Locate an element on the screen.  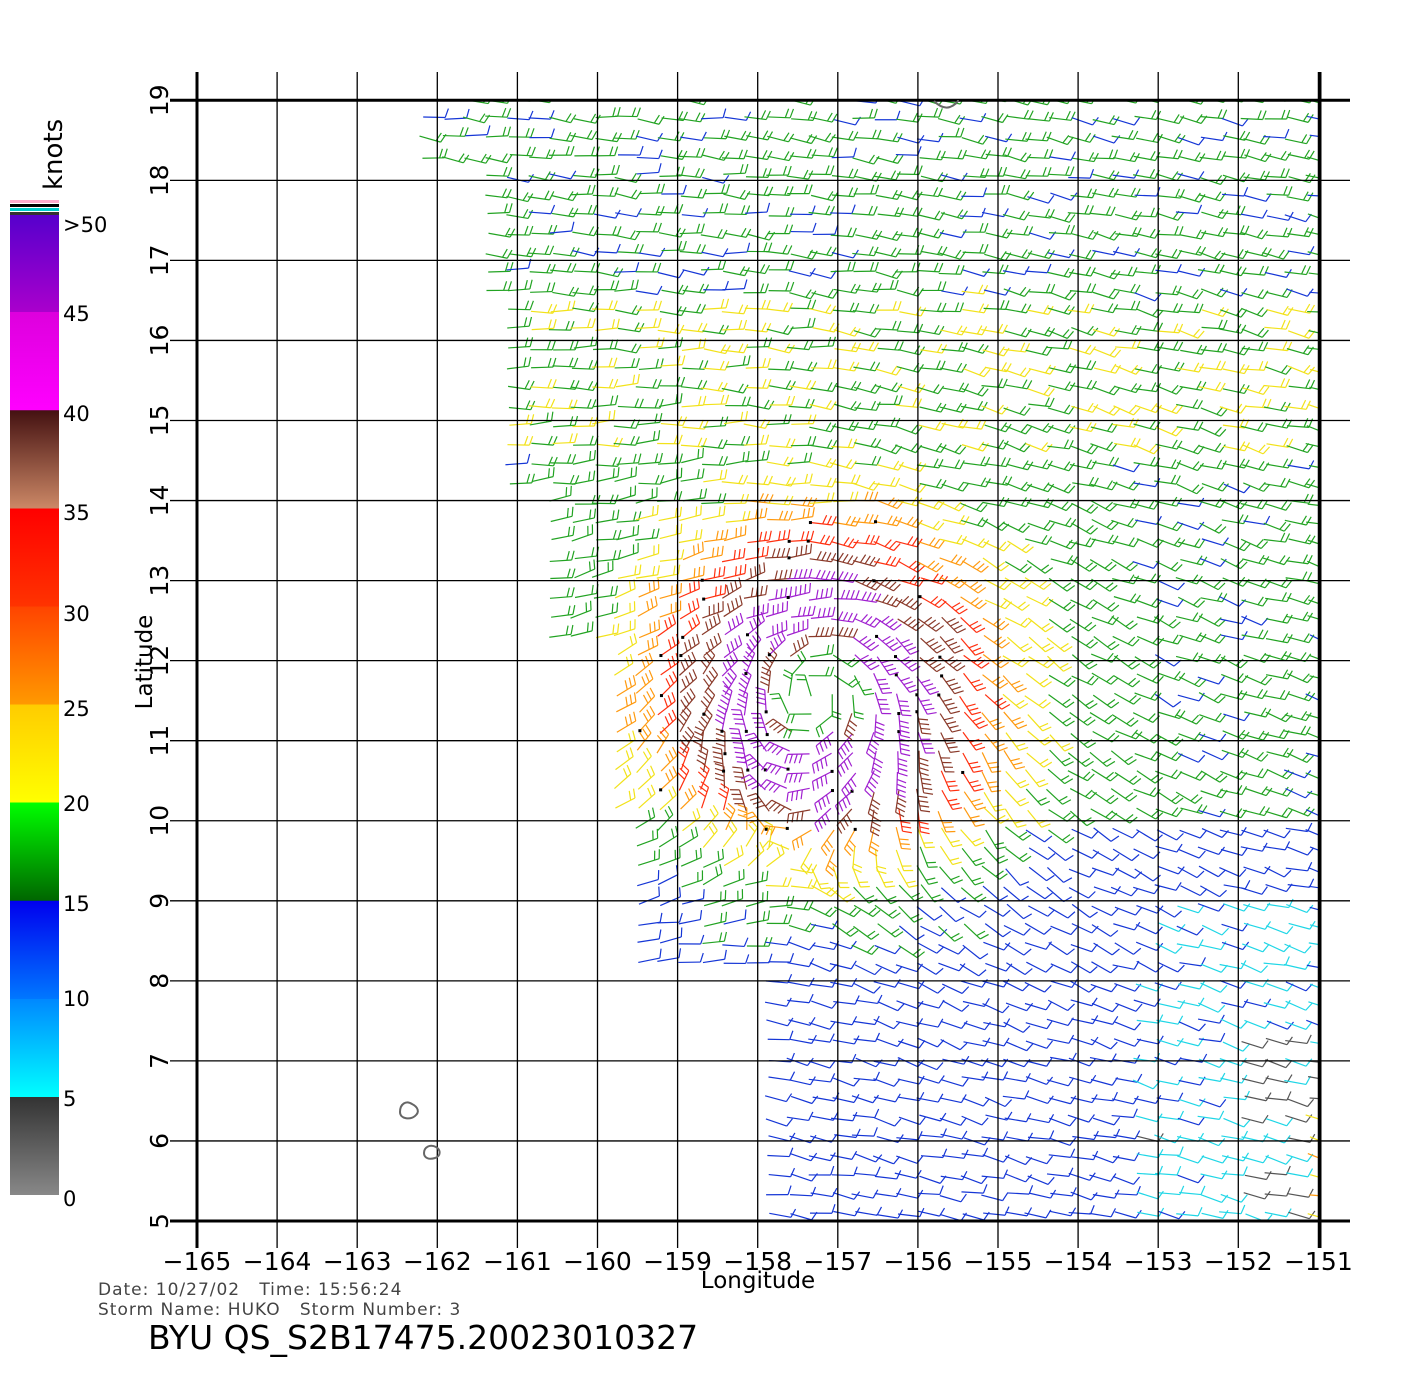
legend-stripe is located at coordinates (34, 201).